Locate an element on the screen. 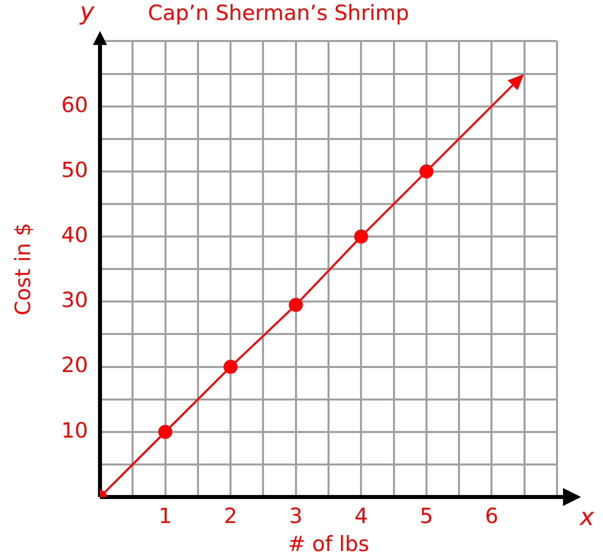 The height and width of the screenshot is (558, 603). x-tick-label: 5 is located at coordinates (427, 516).